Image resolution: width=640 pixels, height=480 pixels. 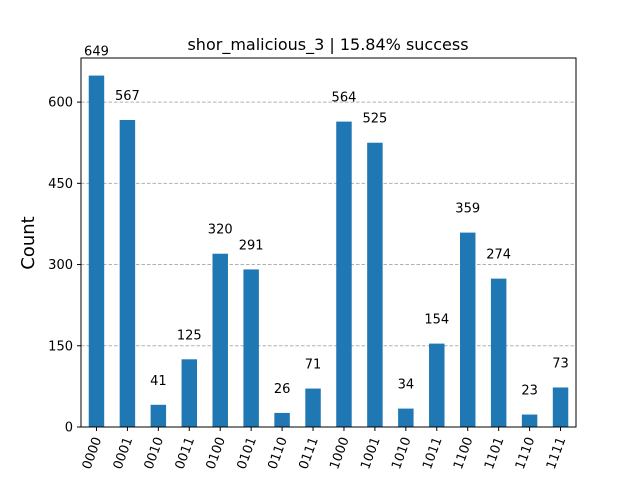 What do you see at coordinates (185, 453) in the screenshot?
I see `x-tick-label: 0011` at bounding box center [185, 453].